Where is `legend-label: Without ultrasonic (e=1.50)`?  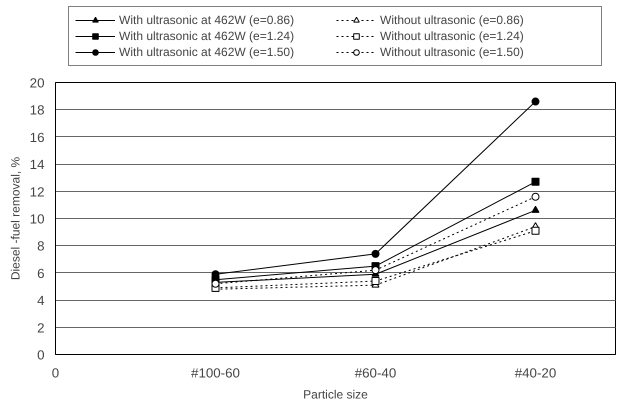
legend-label: Without ultrasonic (e=1.50) is located at coordinates (452, 52).